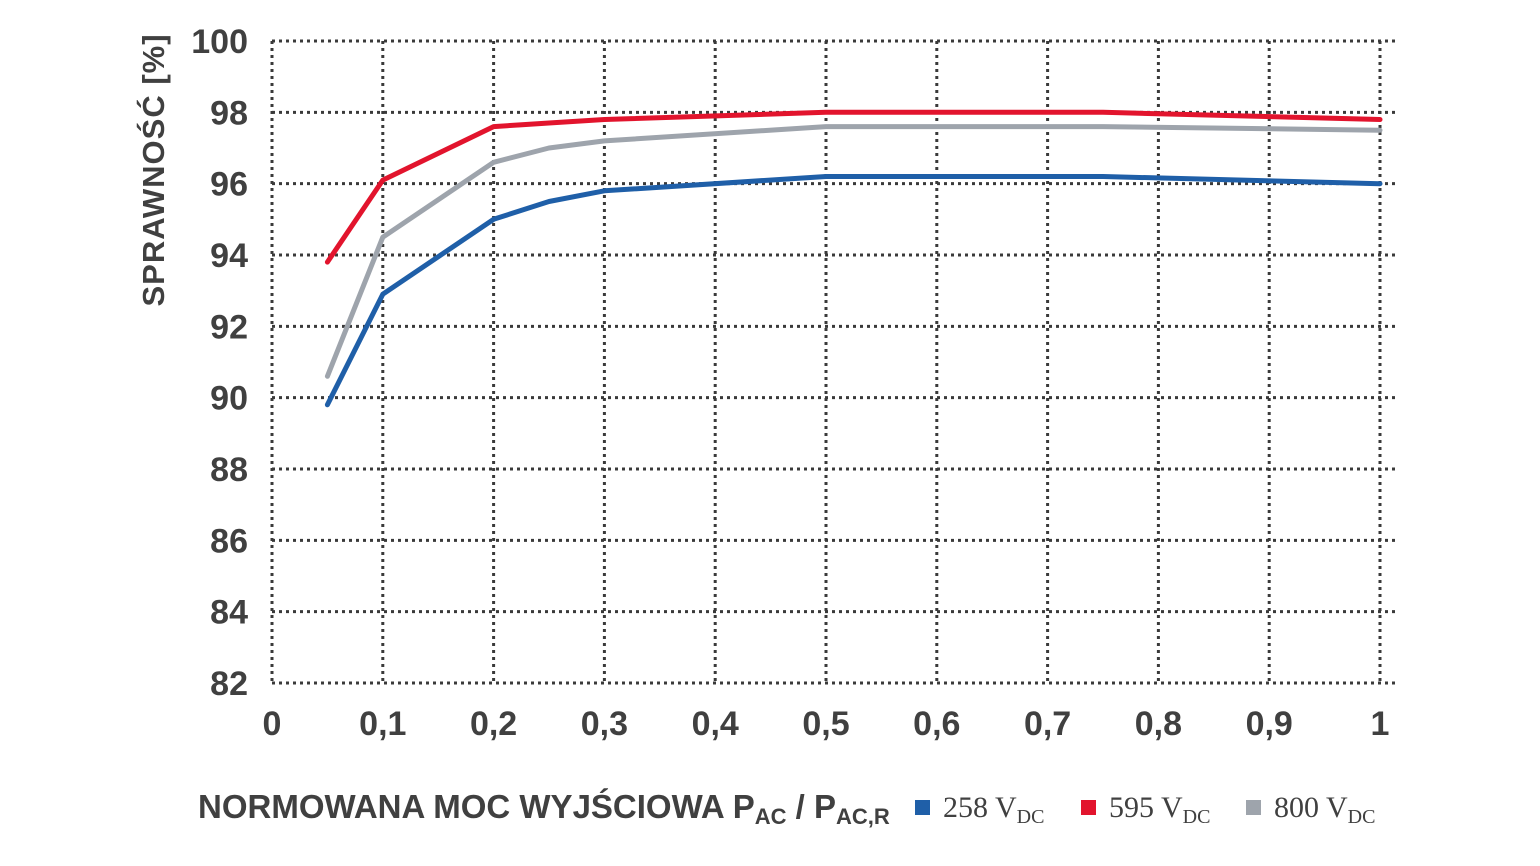  Describe the element at coordinates (1047, 724) in the screenshot. I see `x-tick-label: 0,7` at that location.